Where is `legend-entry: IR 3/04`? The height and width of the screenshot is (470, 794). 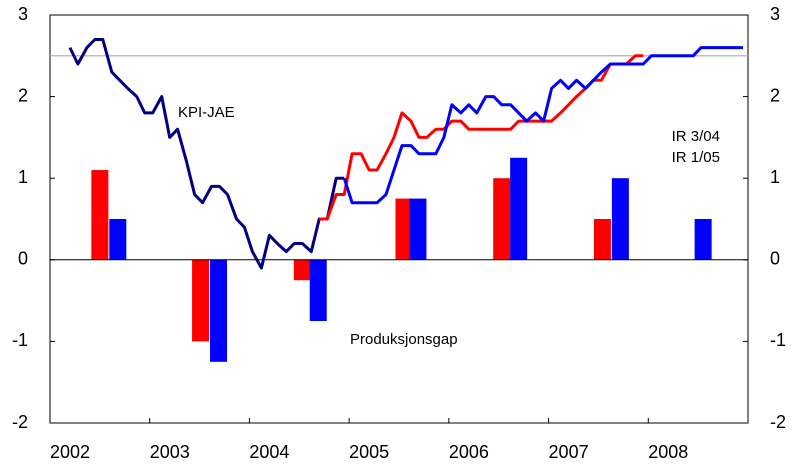 legend-entry: IR 3/04 is located at coordinates (696, 136).